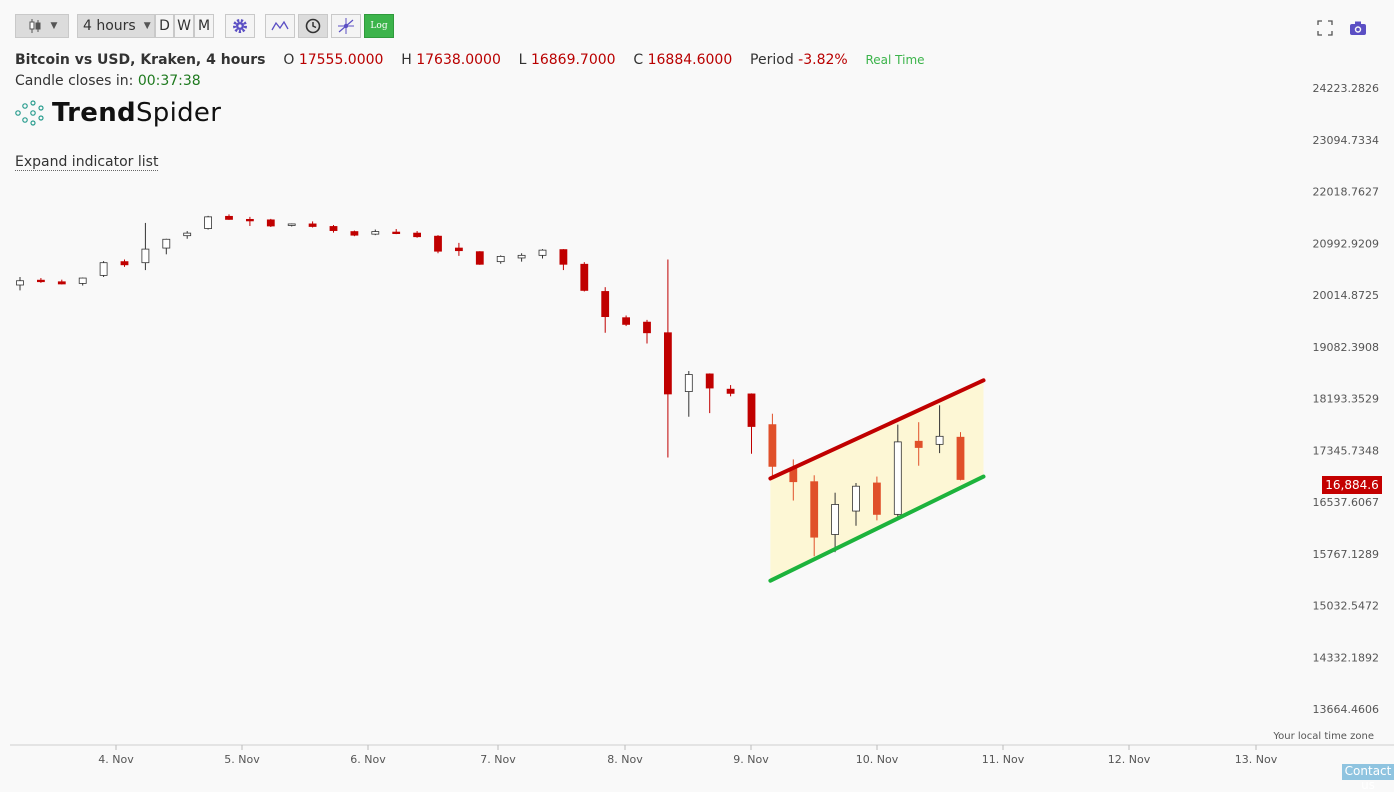 The width and height of the screenshot is (1394, 792). I want to click on open-value: 17555.0000, so click(341, 60).